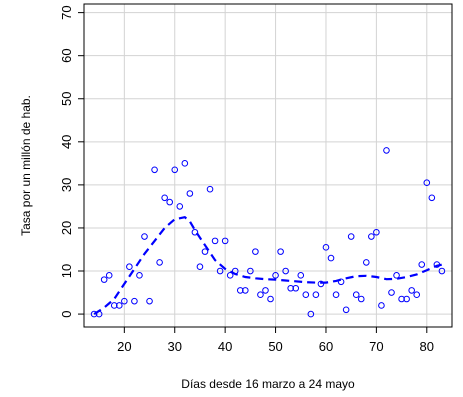  Describe the element at coordinates (66, 228) in the screenshot. I see `y-tick-label: 20` at that location.